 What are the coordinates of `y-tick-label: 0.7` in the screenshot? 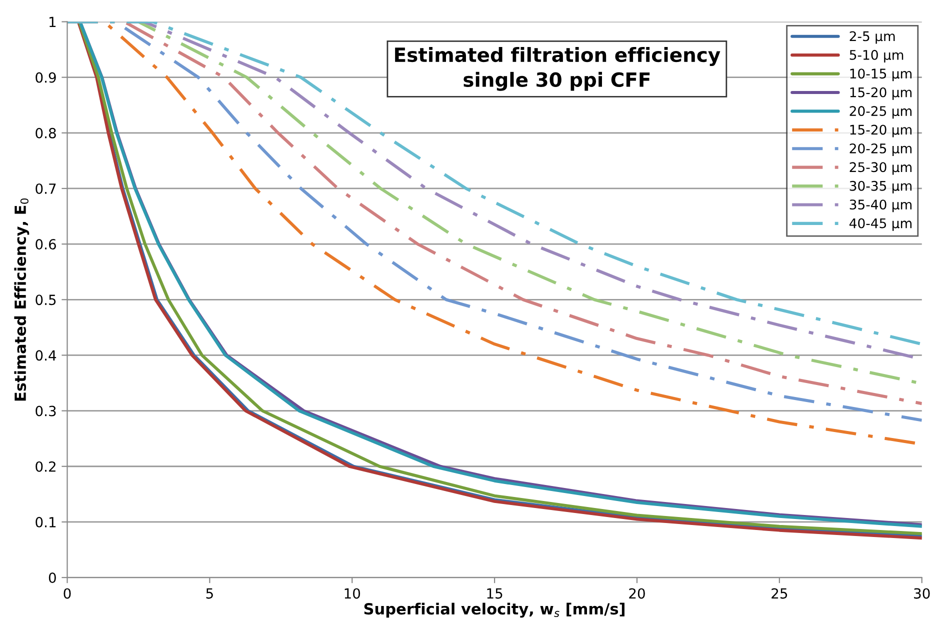 It's located at (46, 188).